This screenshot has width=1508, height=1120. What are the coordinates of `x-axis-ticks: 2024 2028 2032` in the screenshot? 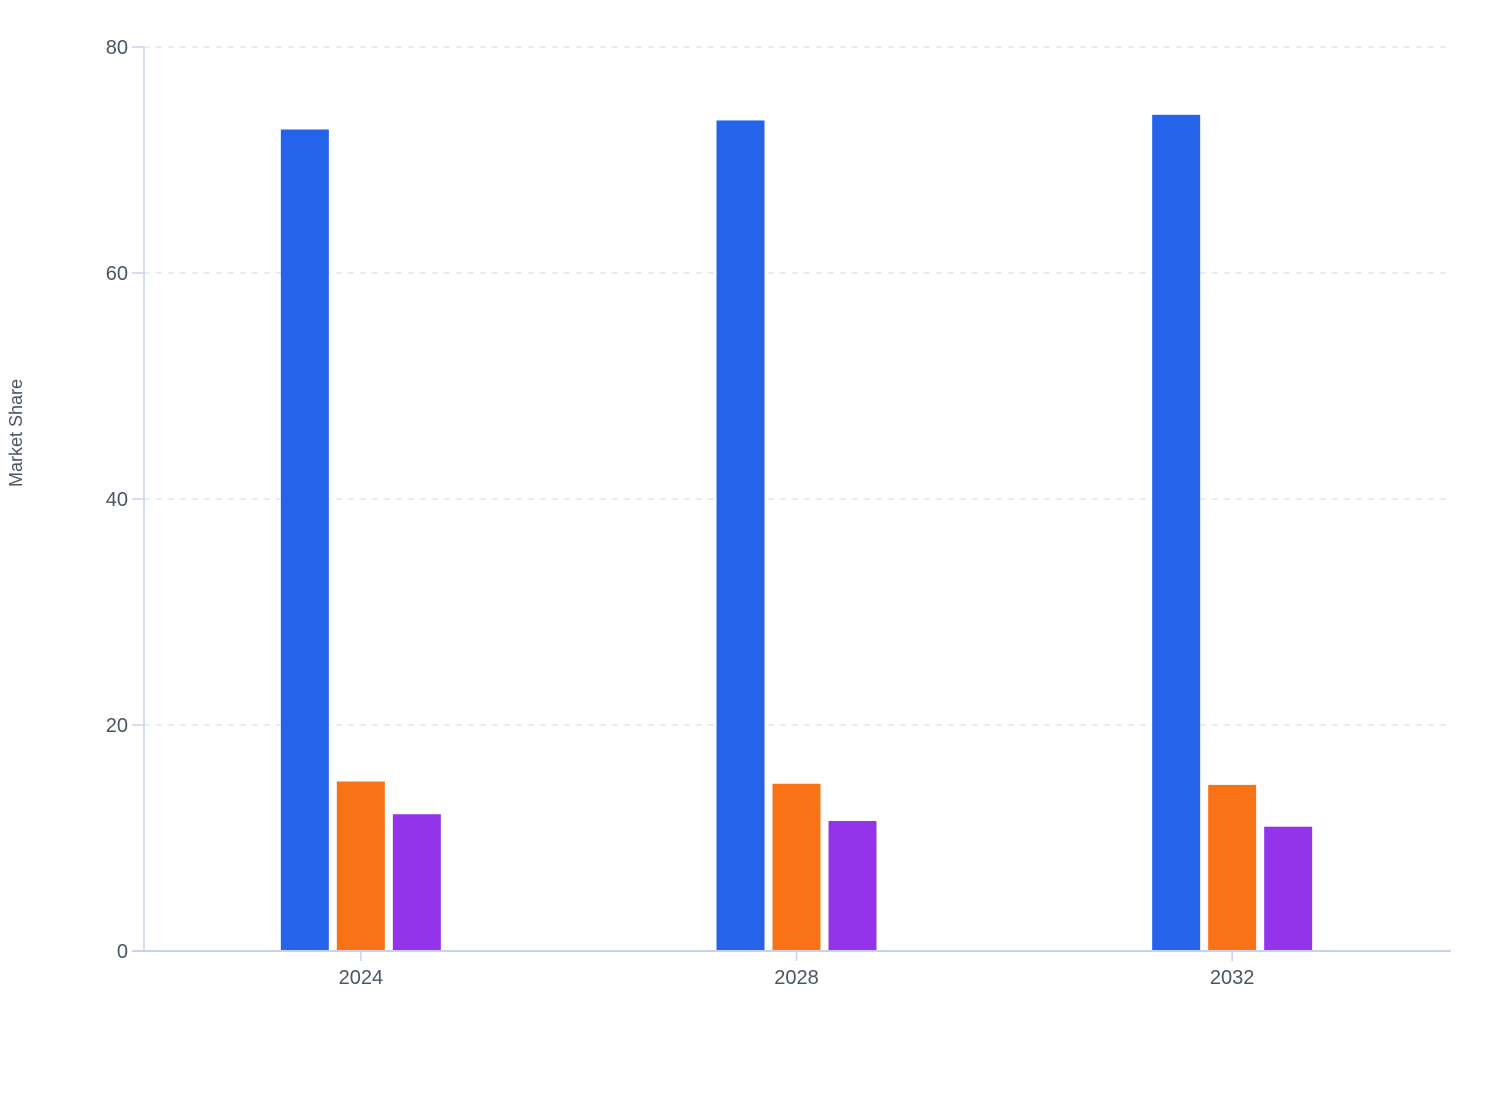 It's located at (797, 970).